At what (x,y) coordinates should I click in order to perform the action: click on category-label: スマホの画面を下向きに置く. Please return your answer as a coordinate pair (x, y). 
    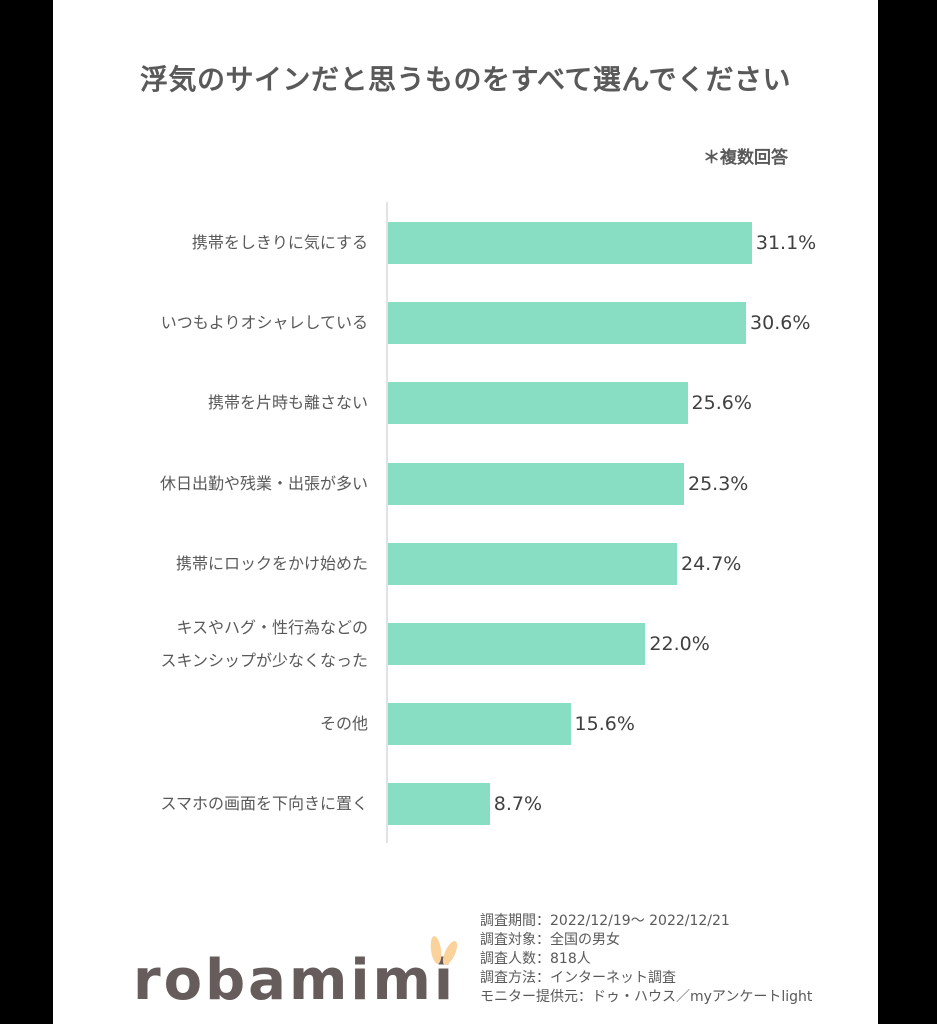
    Looking at the image, I should click on (264, 804).